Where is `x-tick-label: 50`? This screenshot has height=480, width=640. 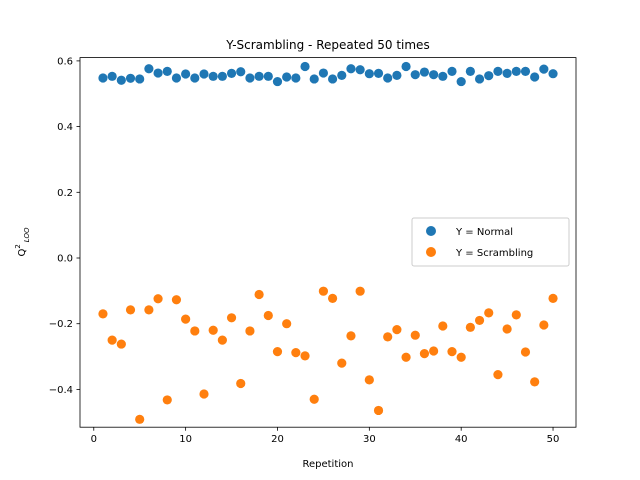 x-tick-label: 50 is located at coordinates (553, 439).